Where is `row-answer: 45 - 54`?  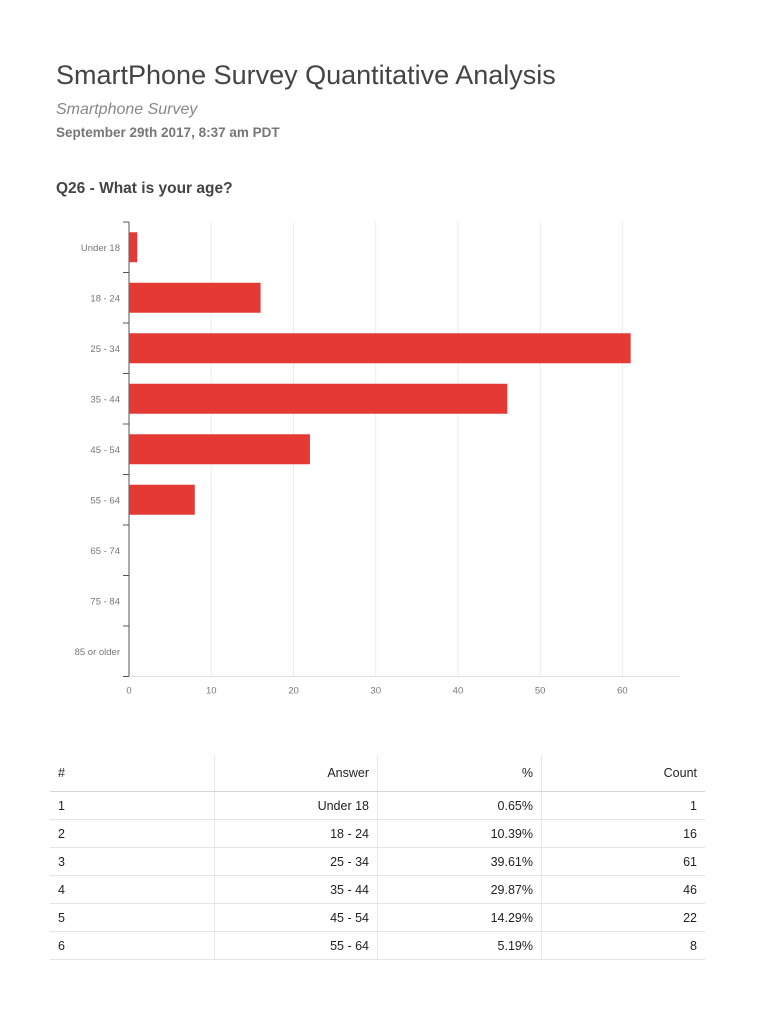
row-answer: 45 - 54 is located at coordinates (296, 917).